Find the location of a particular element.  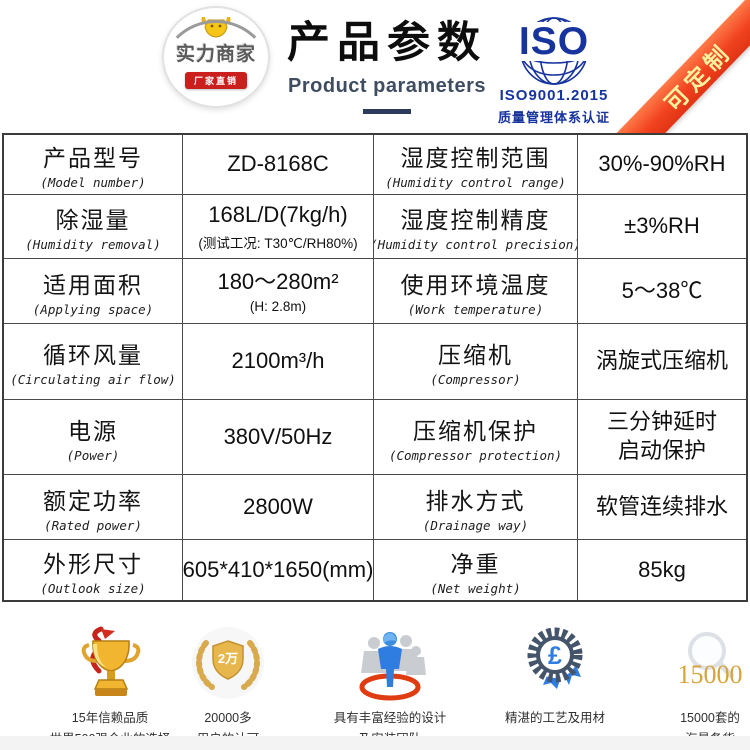

medal-badge-icon: £ is located at coordinates (555, 658).